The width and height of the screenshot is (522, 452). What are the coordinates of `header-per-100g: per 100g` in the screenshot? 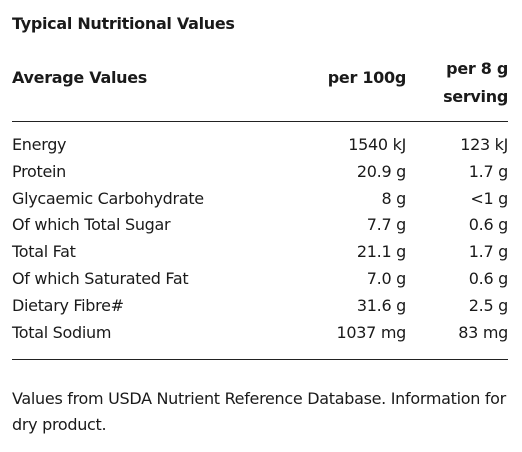 It's located at (367, 77).